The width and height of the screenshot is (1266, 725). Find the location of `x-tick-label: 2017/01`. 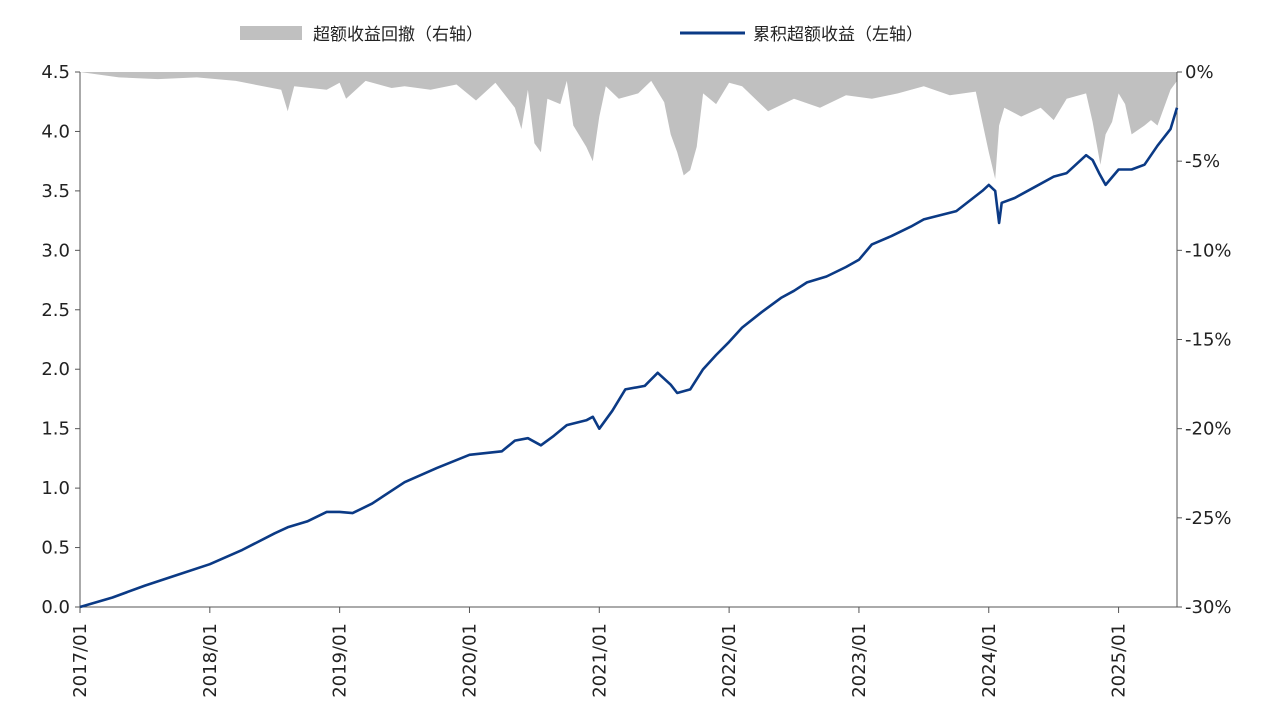

x-tick-label: 2017/01 is located at coordinates (80, 660).